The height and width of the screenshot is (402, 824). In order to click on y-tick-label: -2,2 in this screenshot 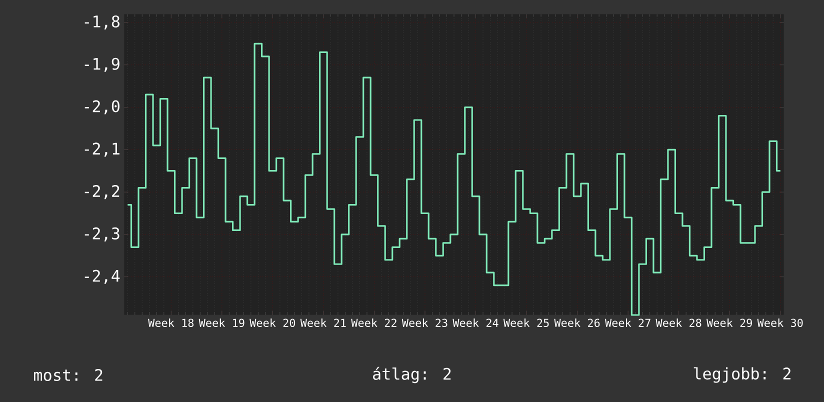, I will do `click(102, 192)`.